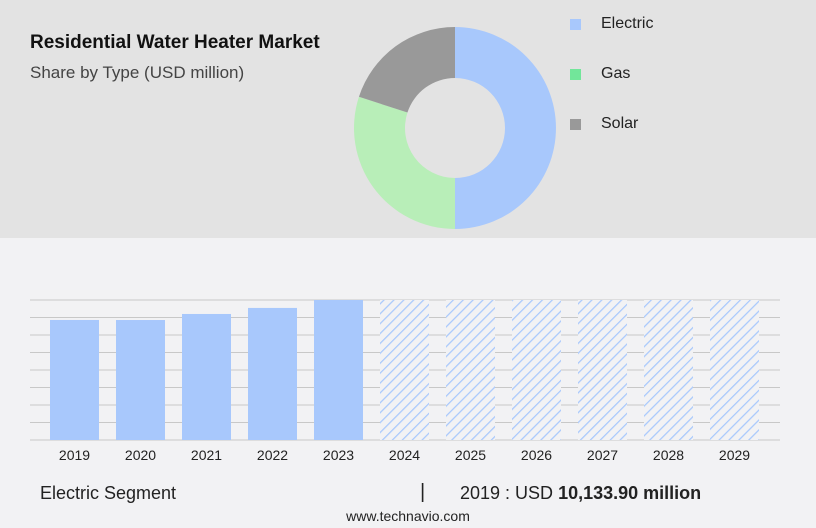 Image resolution: width=816 pixels, height=528 pixels. Describe the element at coordinates (108, 493) in the screenshot. I see `segment-label: Electric Segment` at that location.